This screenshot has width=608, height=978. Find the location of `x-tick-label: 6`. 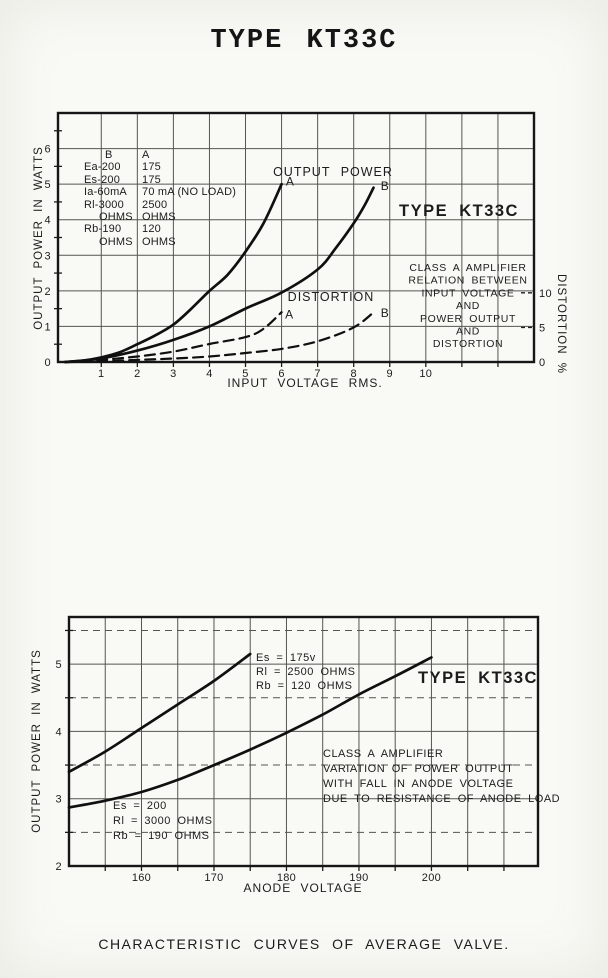

x-tick-label: 6 is located at coordinates (281, 374).